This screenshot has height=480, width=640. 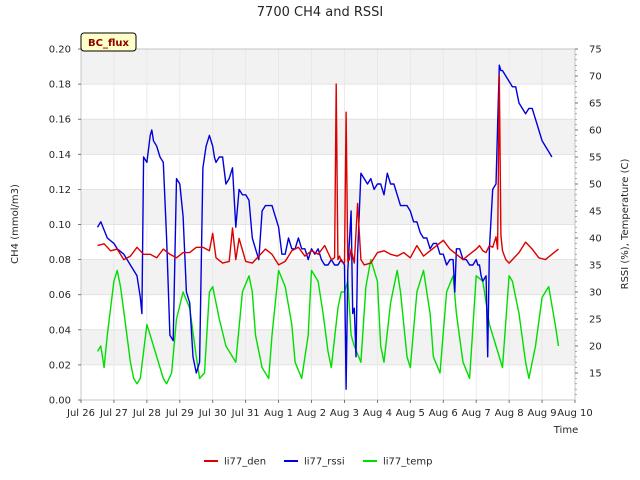 I want to click on y-tick-label-left: 0.08, so click(x=60, y=260).